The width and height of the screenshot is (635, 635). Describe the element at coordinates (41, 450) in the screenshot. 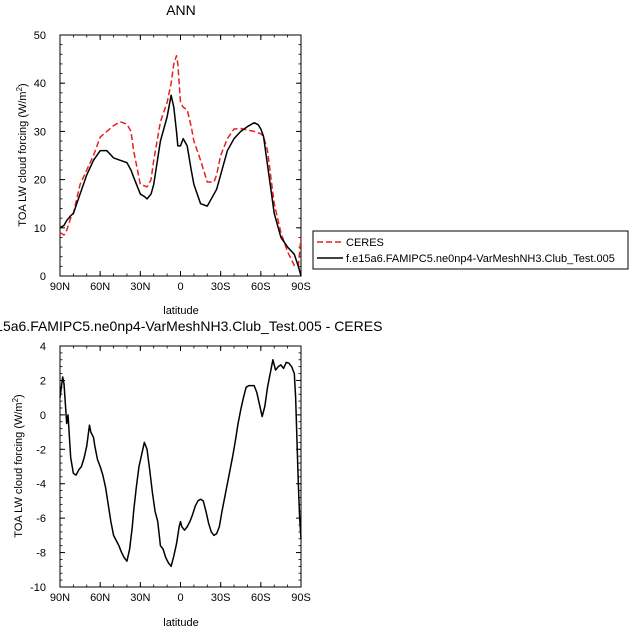

I see `bottom-y-tick-label: -2` at that location.